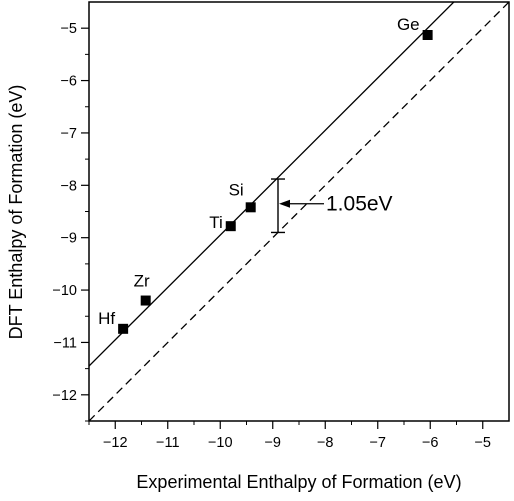  Describe the element at coordinates (236, 189) in the screenshot. I see `point-label-si: Si` at that location.